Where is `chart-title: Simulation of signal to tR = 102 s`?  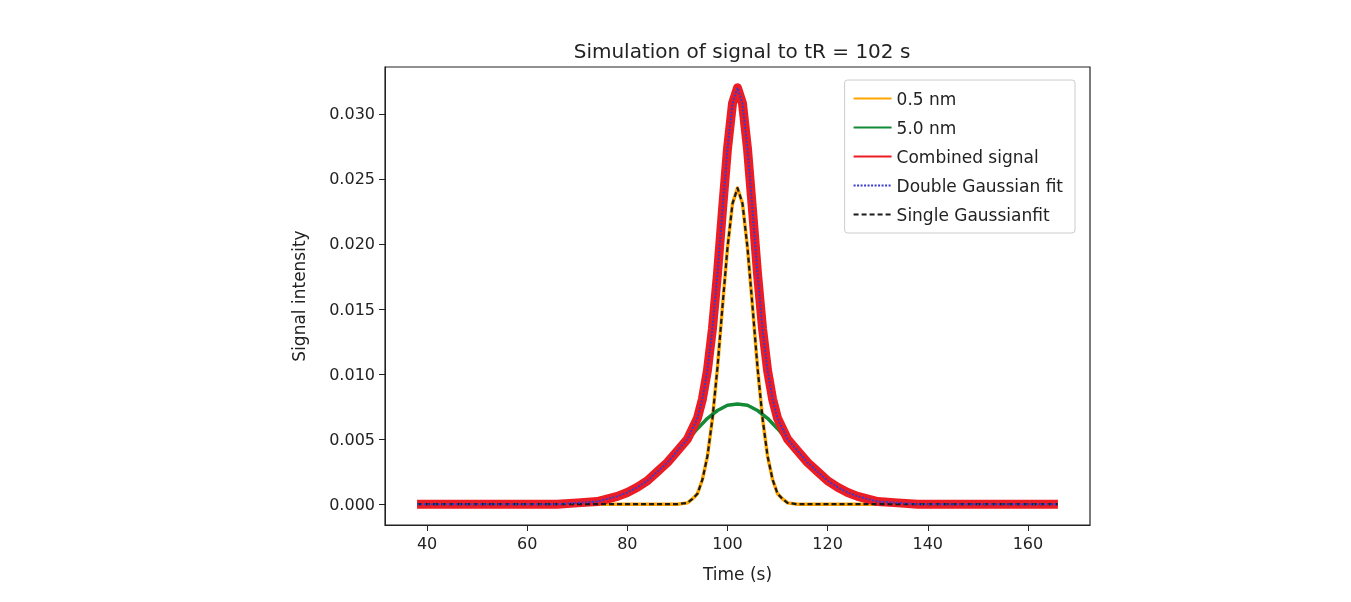
chart-title: Simulation of signal to tR = 102 s is located at coordinates (742, 51).